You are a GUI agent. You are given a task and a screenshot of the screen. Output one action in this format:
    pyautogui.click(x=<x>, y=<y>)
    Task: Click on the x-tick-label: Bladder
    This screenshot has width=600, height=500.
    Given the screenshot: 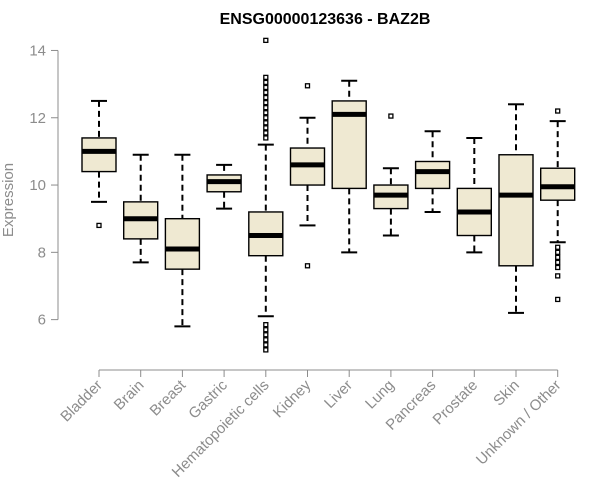 What is the action you would take?
    pyautogui.click(x=81, y=401)
    